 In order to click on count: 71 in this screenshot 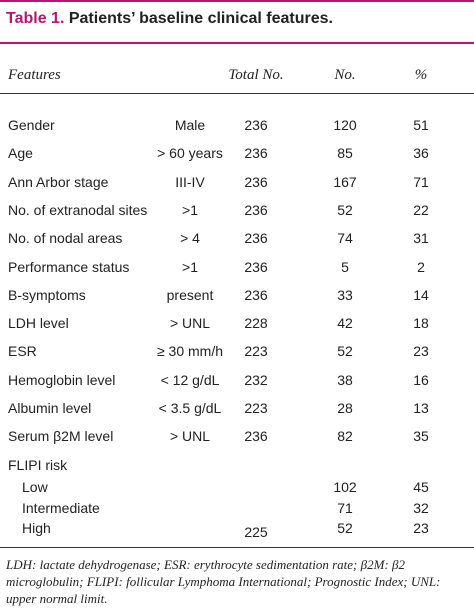, I will do `click(345, 507)`.